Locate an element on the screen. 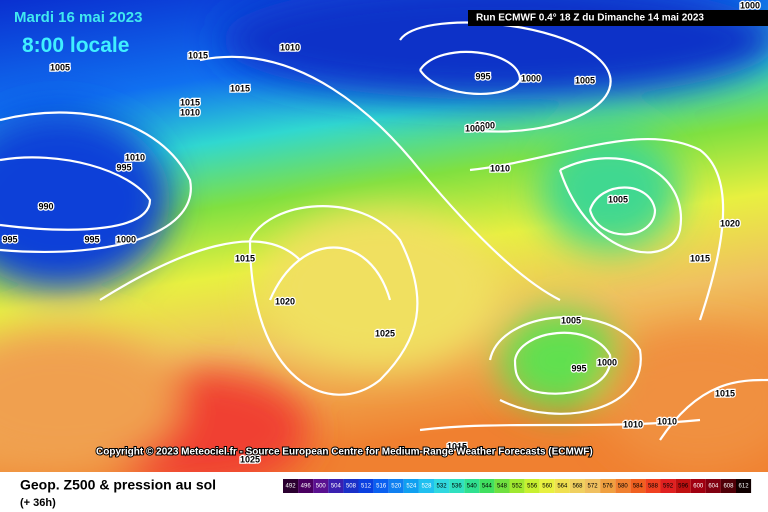 The height and width of the screenshot is (512, 768). scale-label: 588 is located at coordinates (653, 487).